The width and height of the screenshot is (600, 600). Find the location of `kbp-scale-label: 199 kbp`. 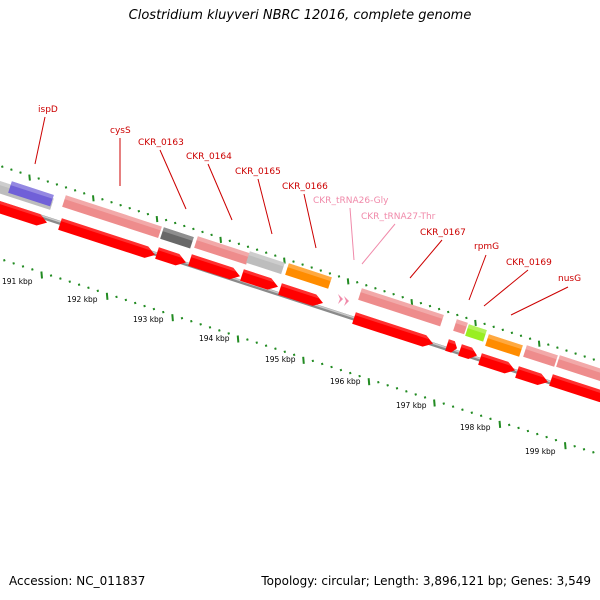

kbp-scale-label: 199 kbp is located at coordinates (540, 451).